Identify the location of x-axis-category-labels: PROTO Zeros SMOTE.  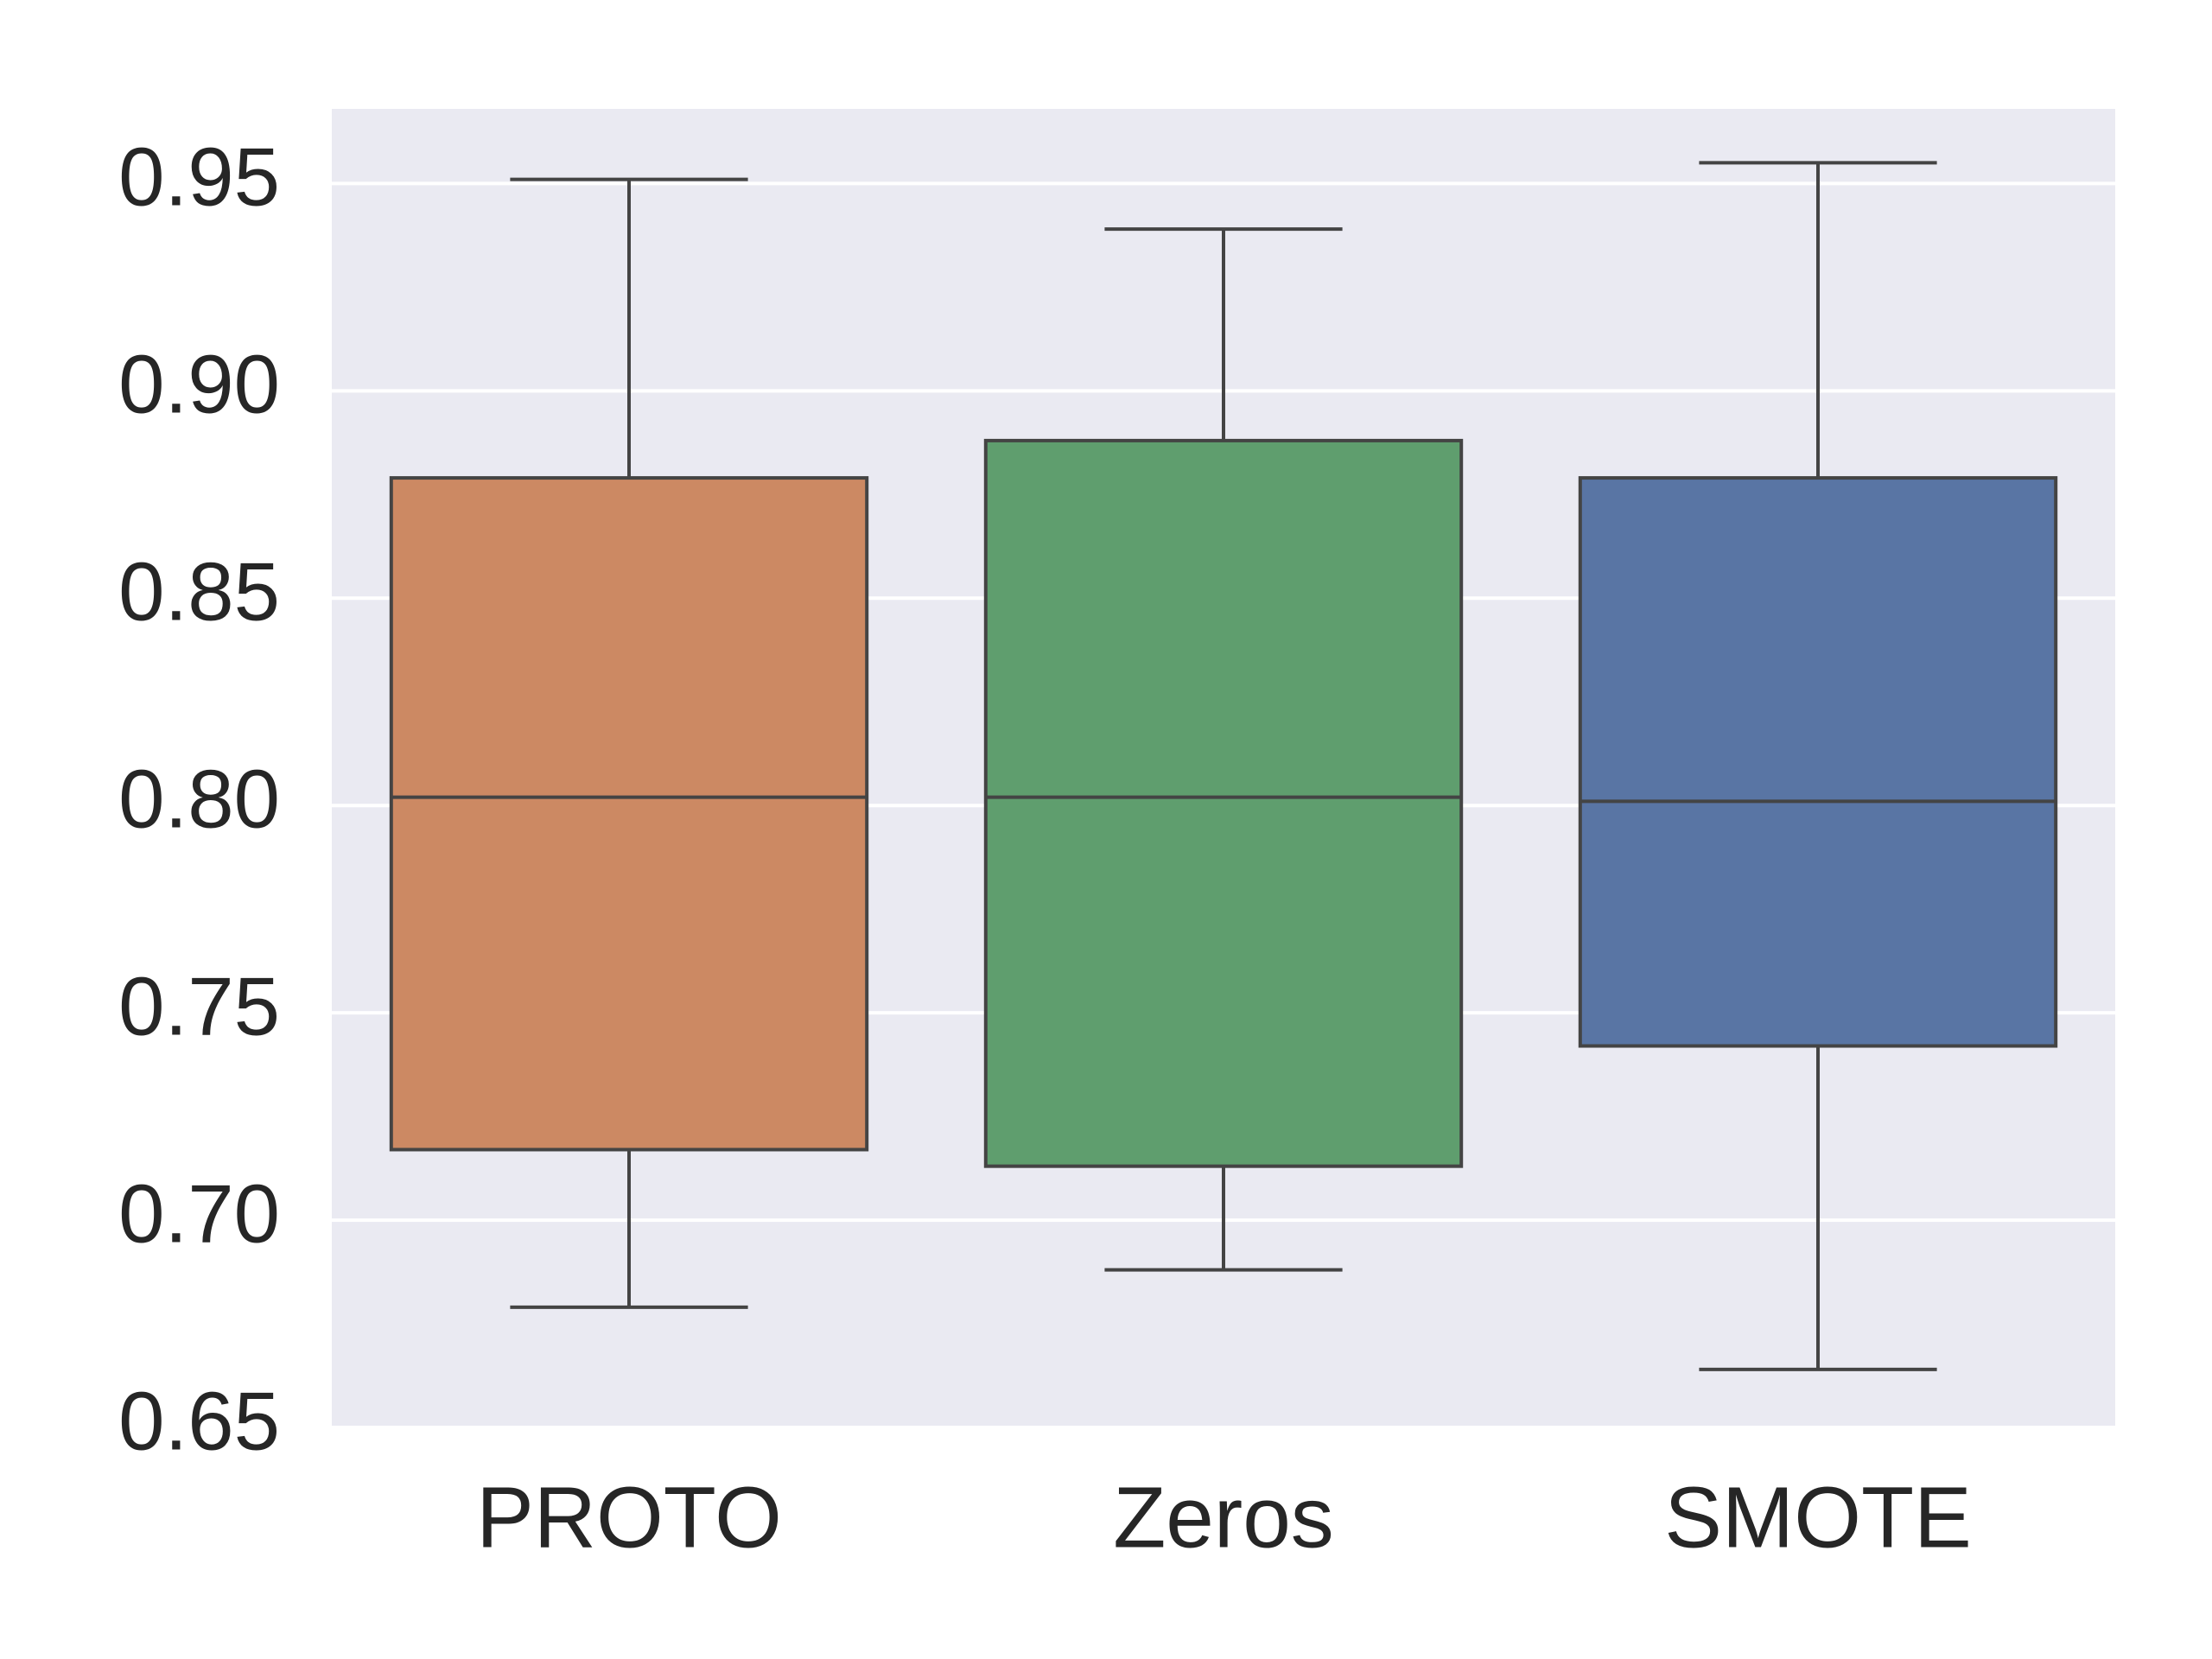
(1224, 1517).